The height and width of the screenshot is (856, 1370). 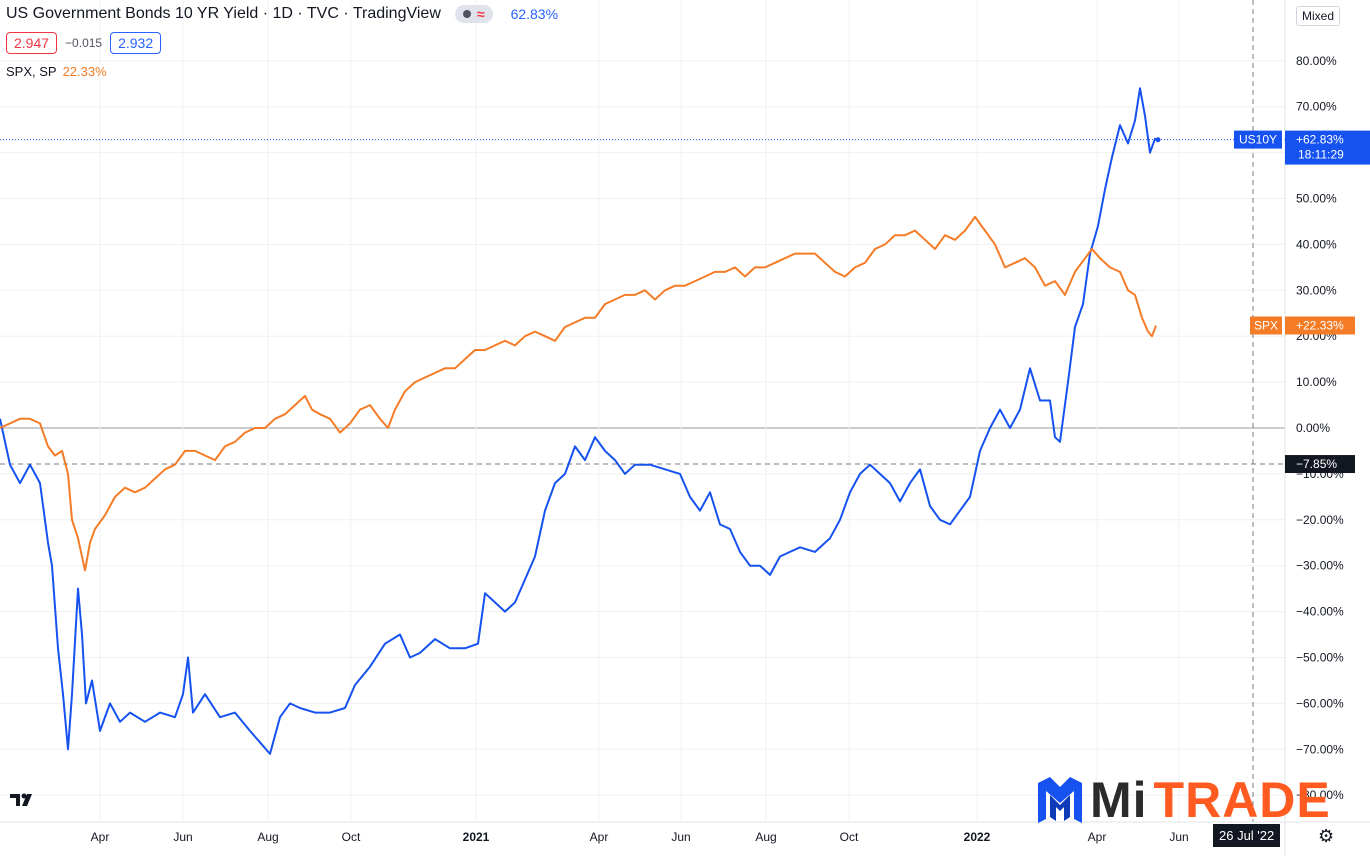 I want to click on brand-trade: TRADE, so click(x=1242, y=800).